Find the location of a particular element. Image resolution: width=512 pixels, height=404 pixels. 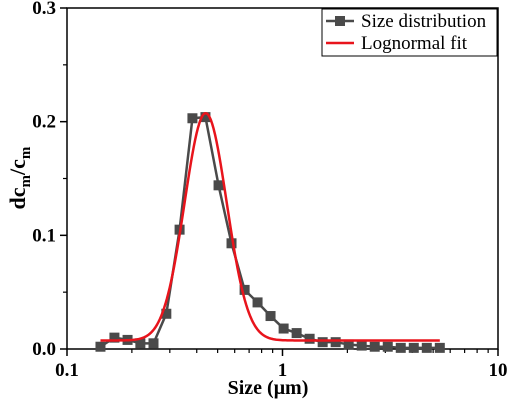

legend: Size distribution Lognormal fit is located at coordinates (409, 32).